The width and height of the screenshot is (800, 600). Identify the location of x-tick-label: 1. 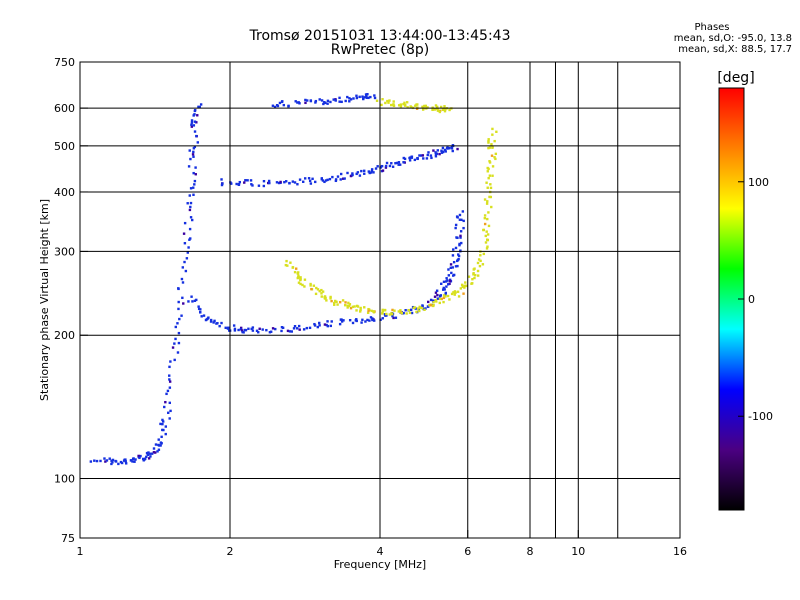
(80, 551).